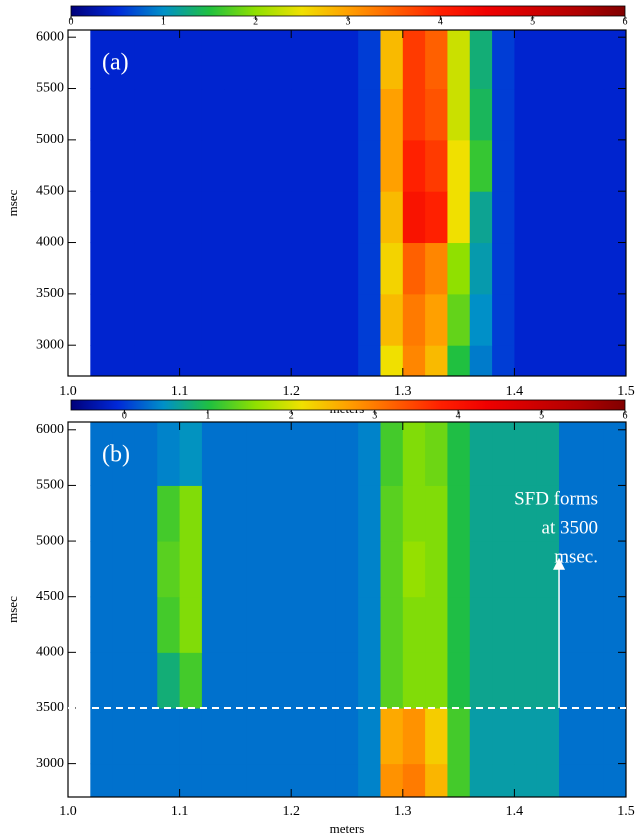  I want to click on y-tick-label: 6000, so click(50, 36).